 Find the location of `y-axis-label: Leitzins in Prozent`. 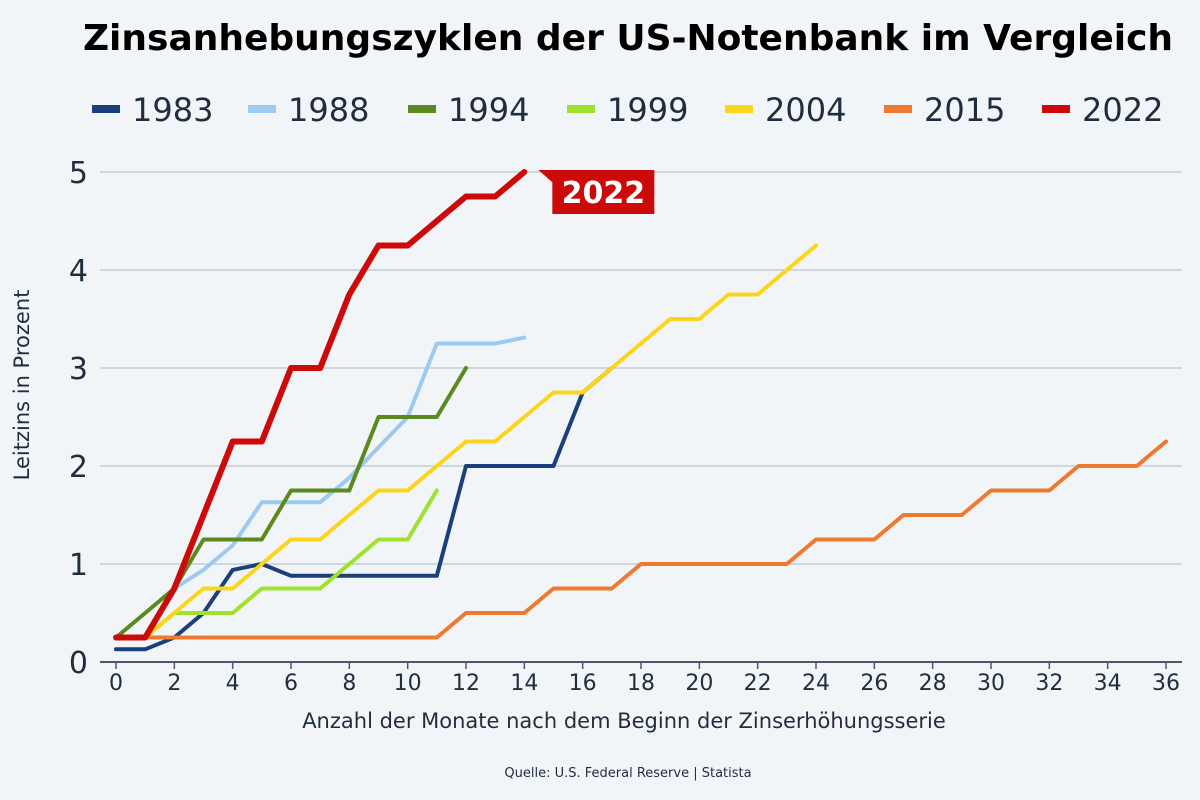

y-axis-label: Leitzins in Prozent is located at coordinates (22, 385).